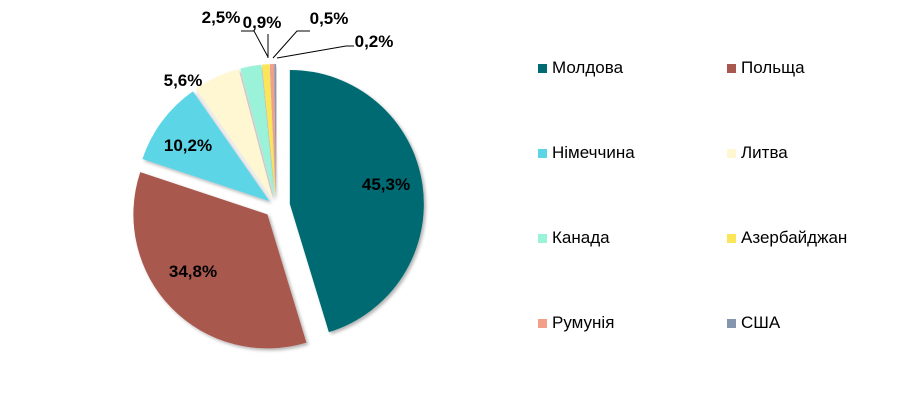 This screenshot has height=402, width=919. I want to click on leader-lines, so click(297, 44).